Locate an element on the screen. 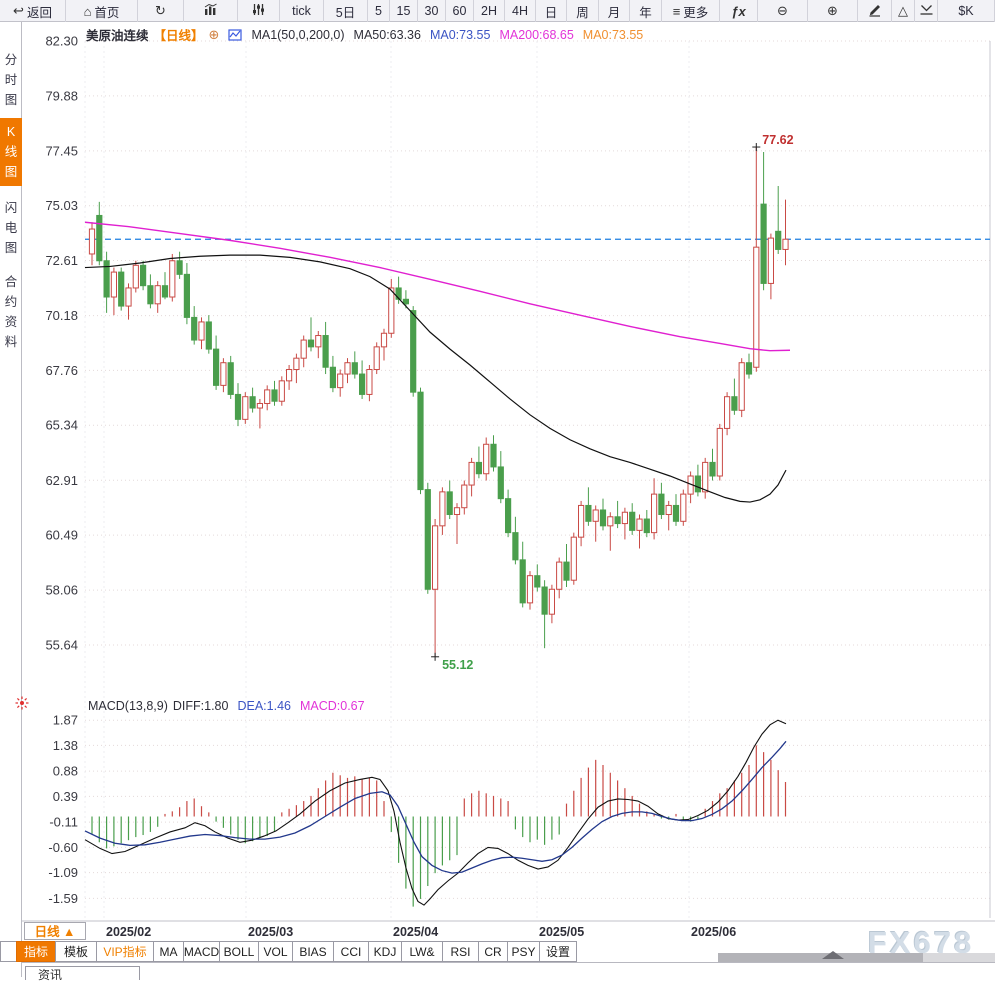 This screenshot has height=983, width=995. interval-30min-label: 30 is located at coordinates (431, 11).